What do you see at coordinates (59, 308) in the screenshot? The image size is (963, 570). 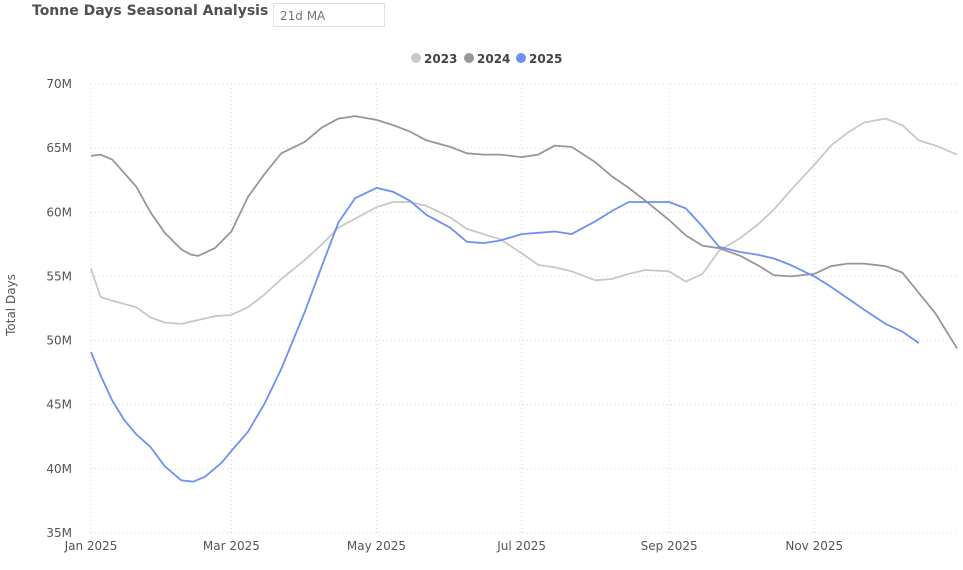 I see `y-axis-ticks: 35M 40M 45M 50M 55M 60M 65M 70M` at bounding box center [59, 308].